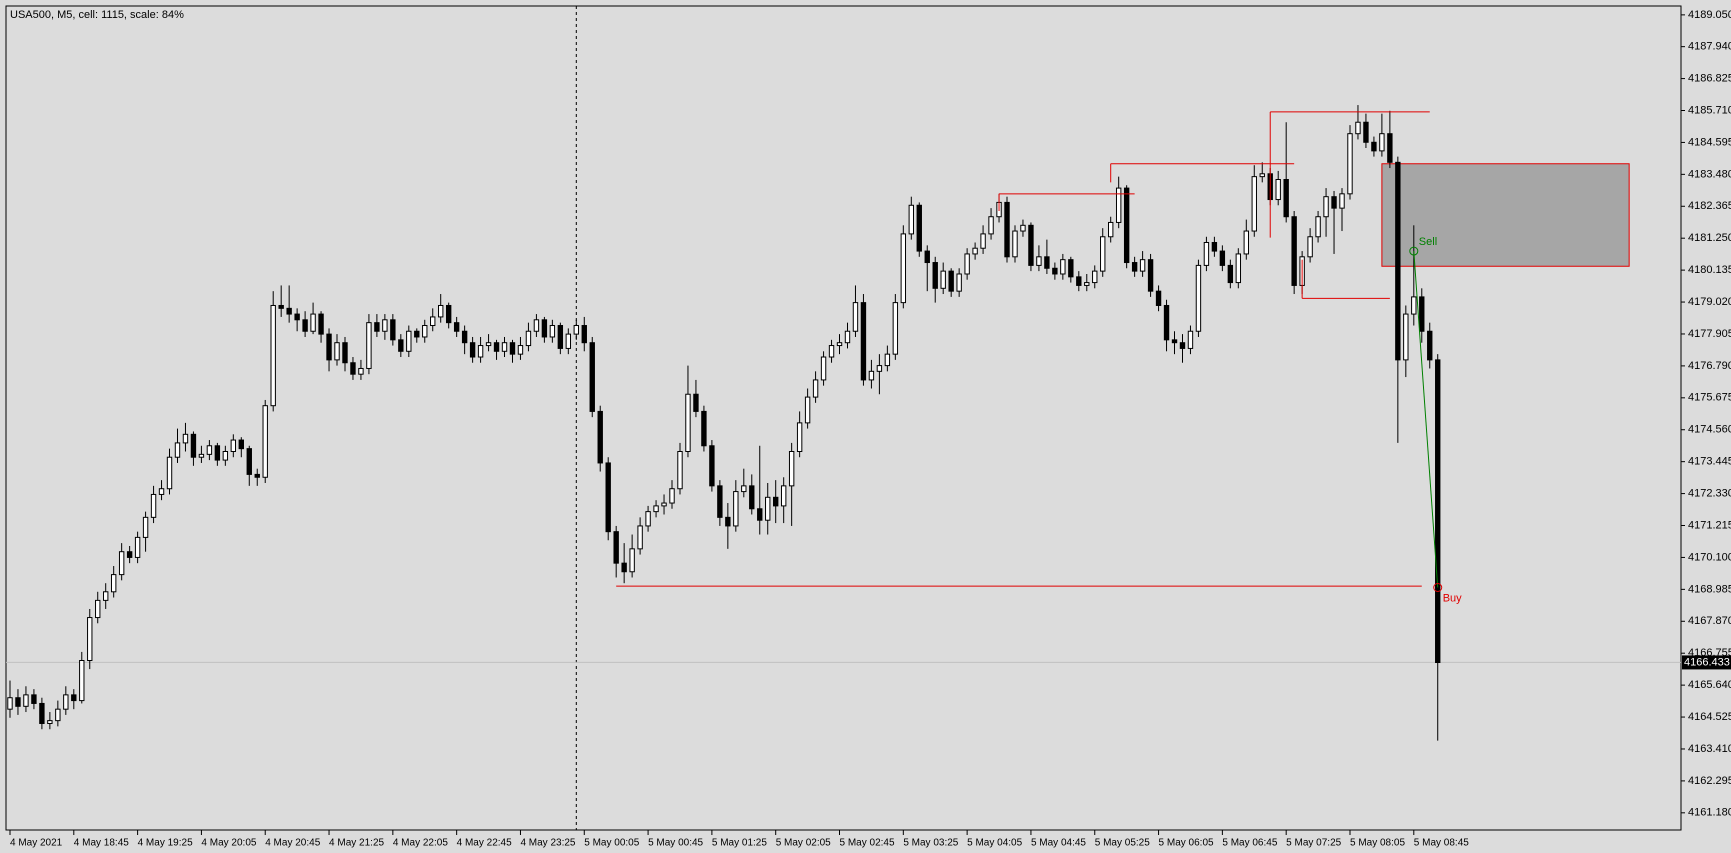 Image resolution: width=1731 pixels, height=853 pixels. Describe the element at coordinates (930, 843) in the screenshot. I see `x-tick-label: 5 May 03:25` at that location.